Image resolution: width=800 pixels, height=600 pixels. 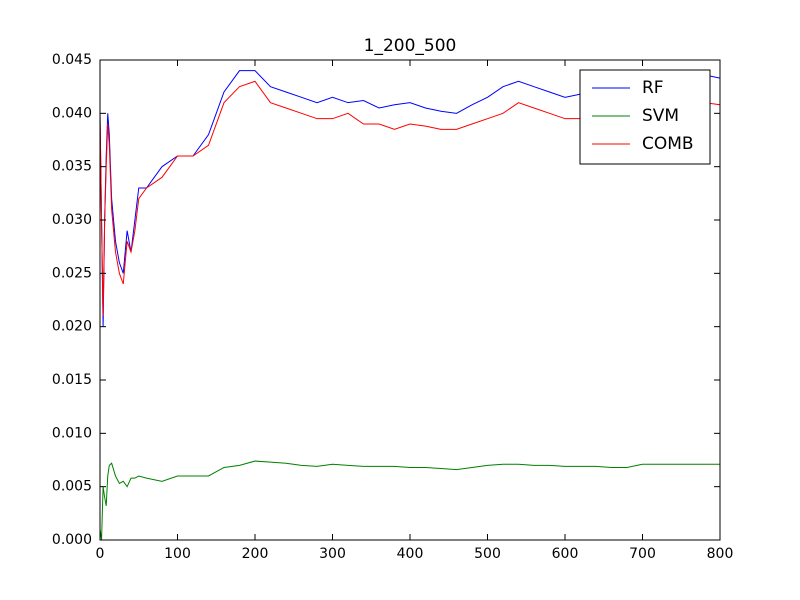 I want to click on y-tick-label: 0.035, so click(x=72, y=167).